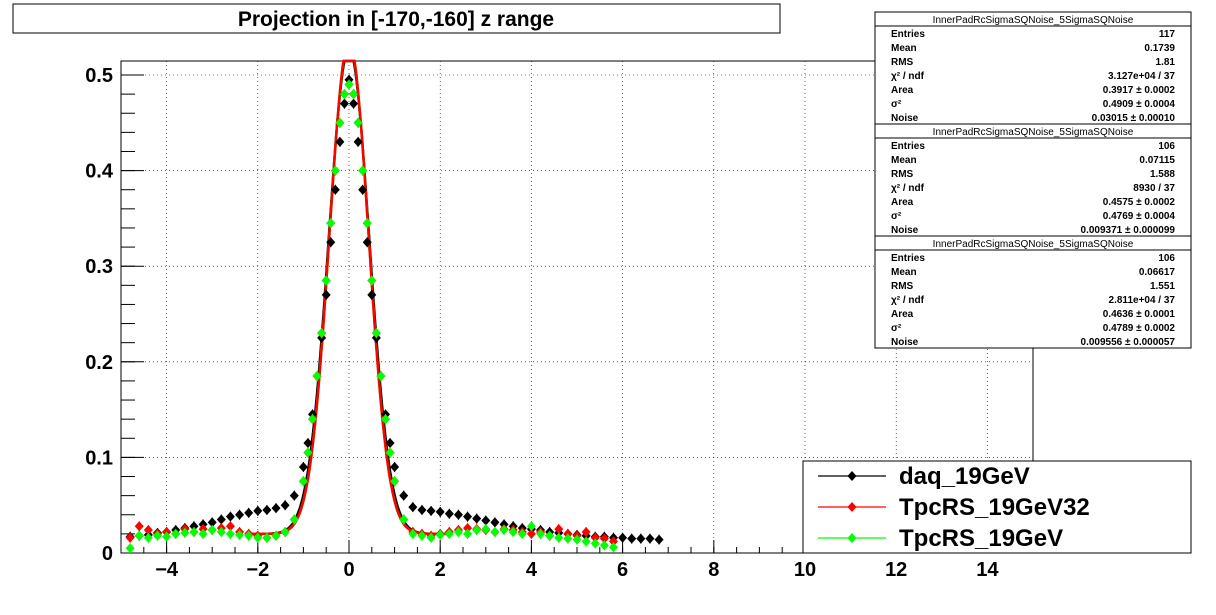 Image resolution: width=1216 pixels, height=615 pixels. I want to click on stat-value: 0.4909 ± 0.0004, so click(1139, 104).